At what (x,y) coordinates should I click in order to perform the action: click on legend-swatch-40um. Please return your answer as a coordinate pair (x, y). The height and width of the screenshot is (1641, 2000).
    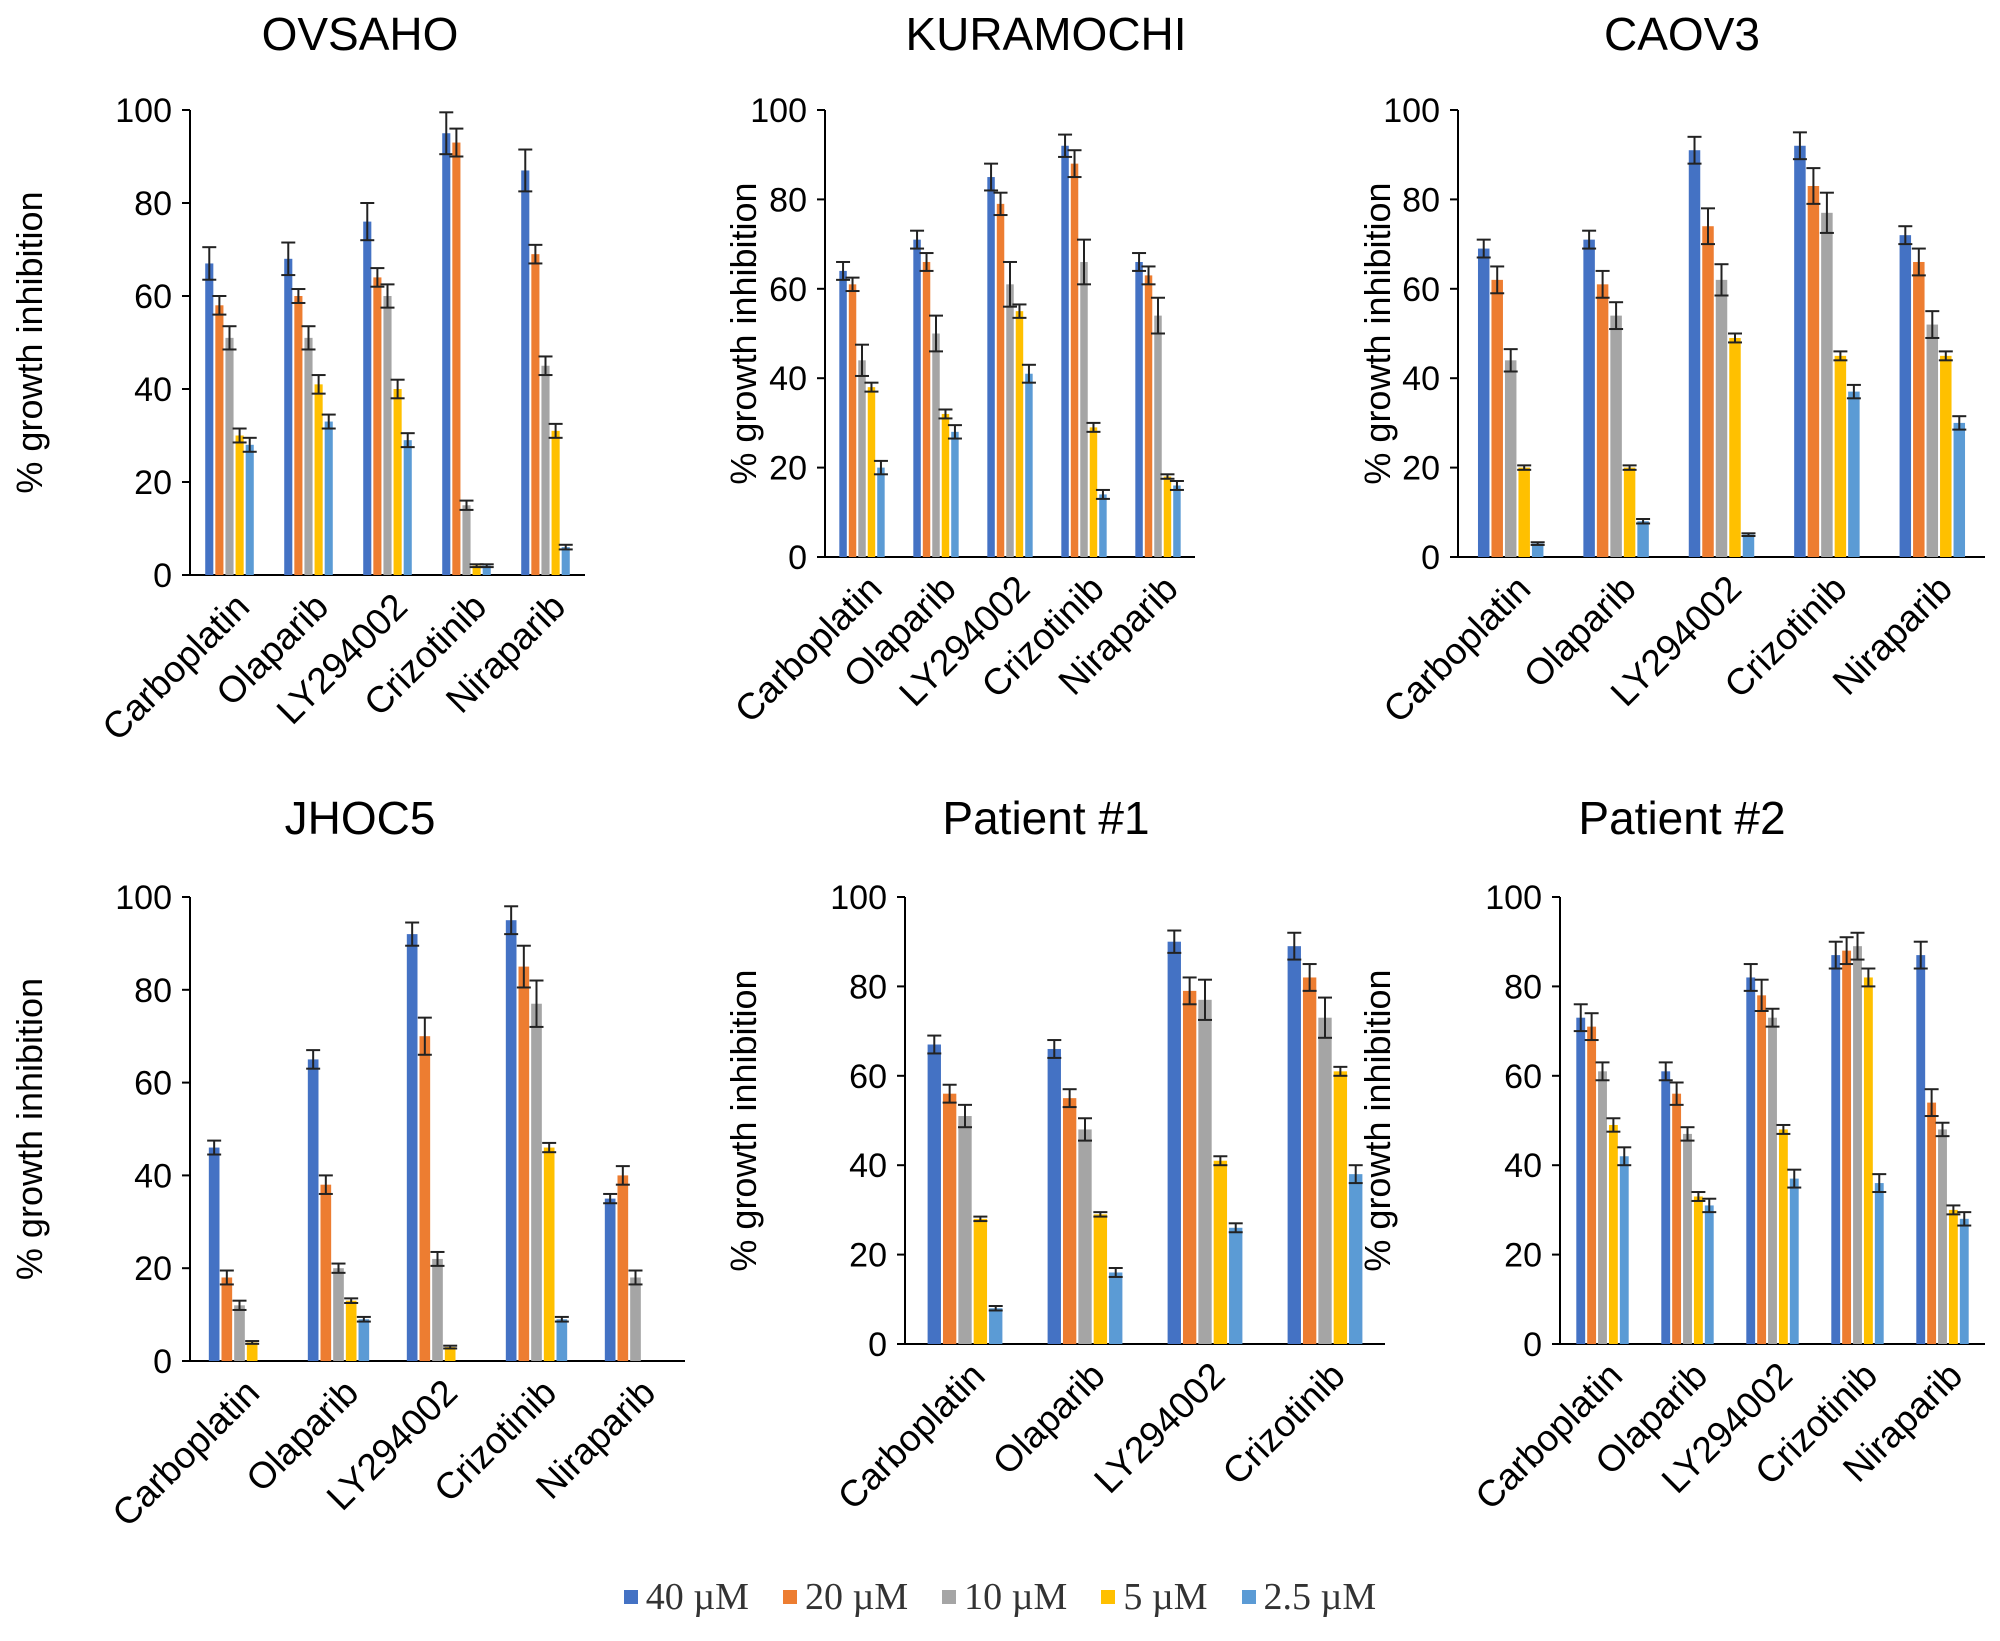
    Looking at the image, I should click on (630, 1597).